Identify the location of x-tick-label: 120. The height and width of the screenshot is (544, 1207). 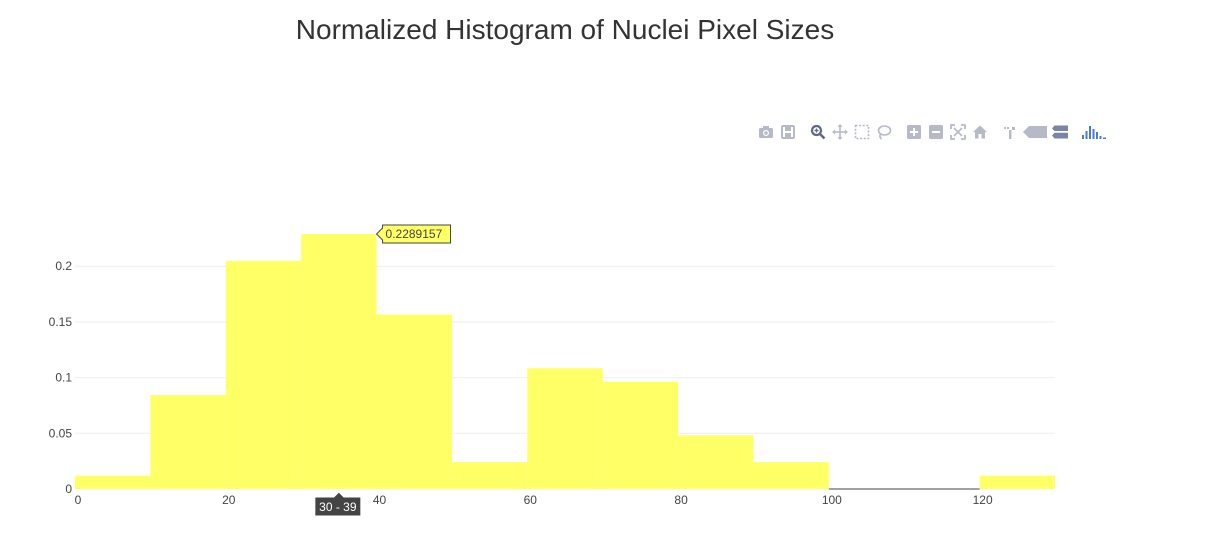
(983, 500).